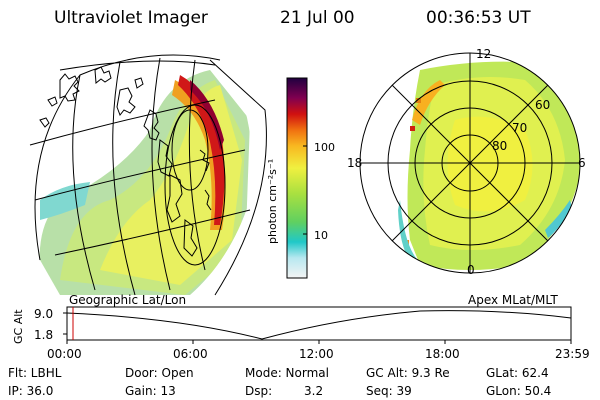 Image resolution: width=600 pixels, height=400 pixels. I want to click on mlt-label-6: 6, so click(582, 163).